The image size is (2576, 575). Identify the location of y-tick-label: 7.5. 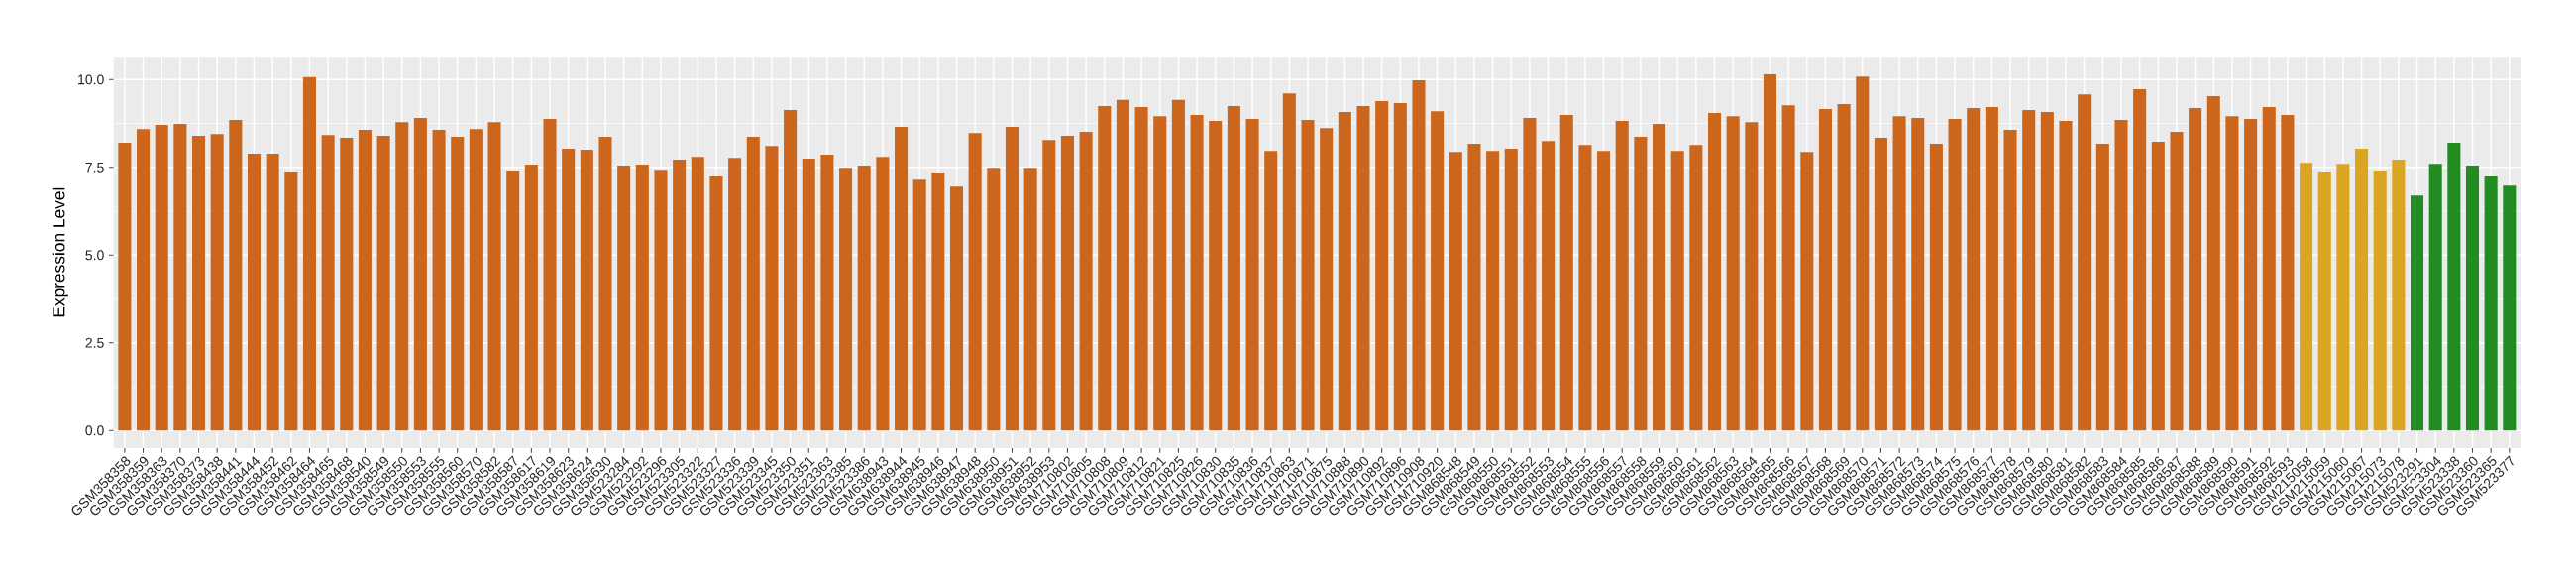
(94, 167).